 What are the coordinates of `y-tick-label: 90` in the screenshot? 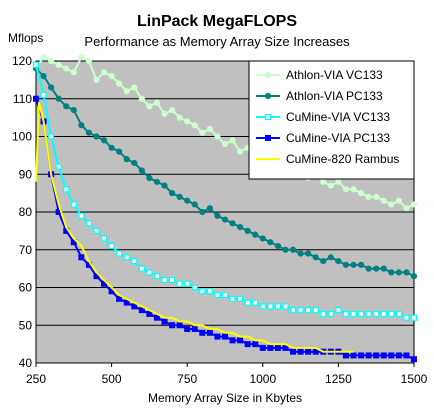 It's located at (26, 174).